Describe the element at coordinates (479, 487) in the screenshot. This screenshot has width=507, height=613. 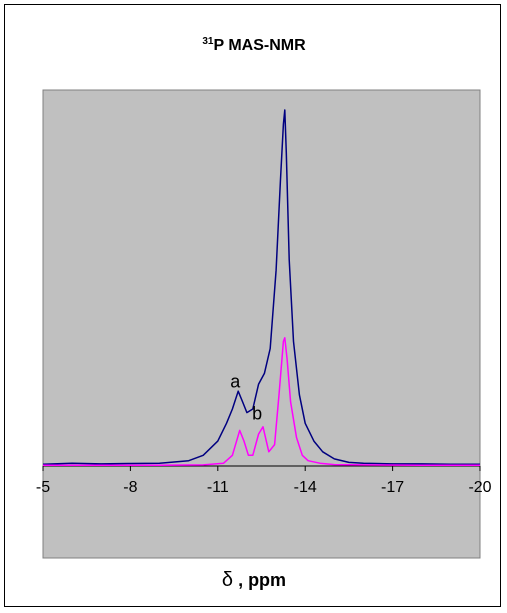
I see `x-tick-label: -20` at that location.